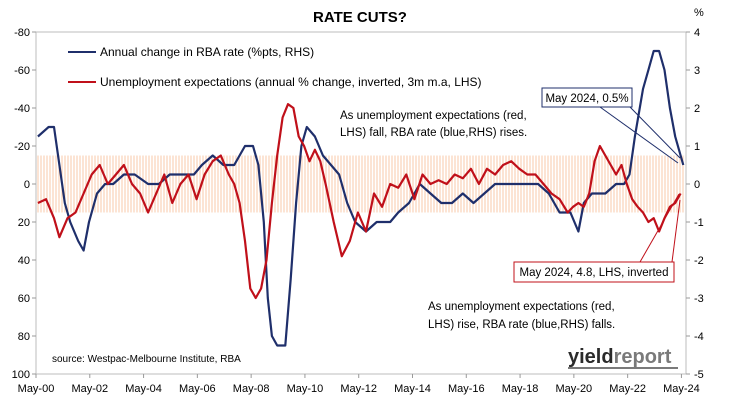  Describe the element at coordinates (22, 33) in the screenshot. I see `left-axis-tick-label: -80` at that location.